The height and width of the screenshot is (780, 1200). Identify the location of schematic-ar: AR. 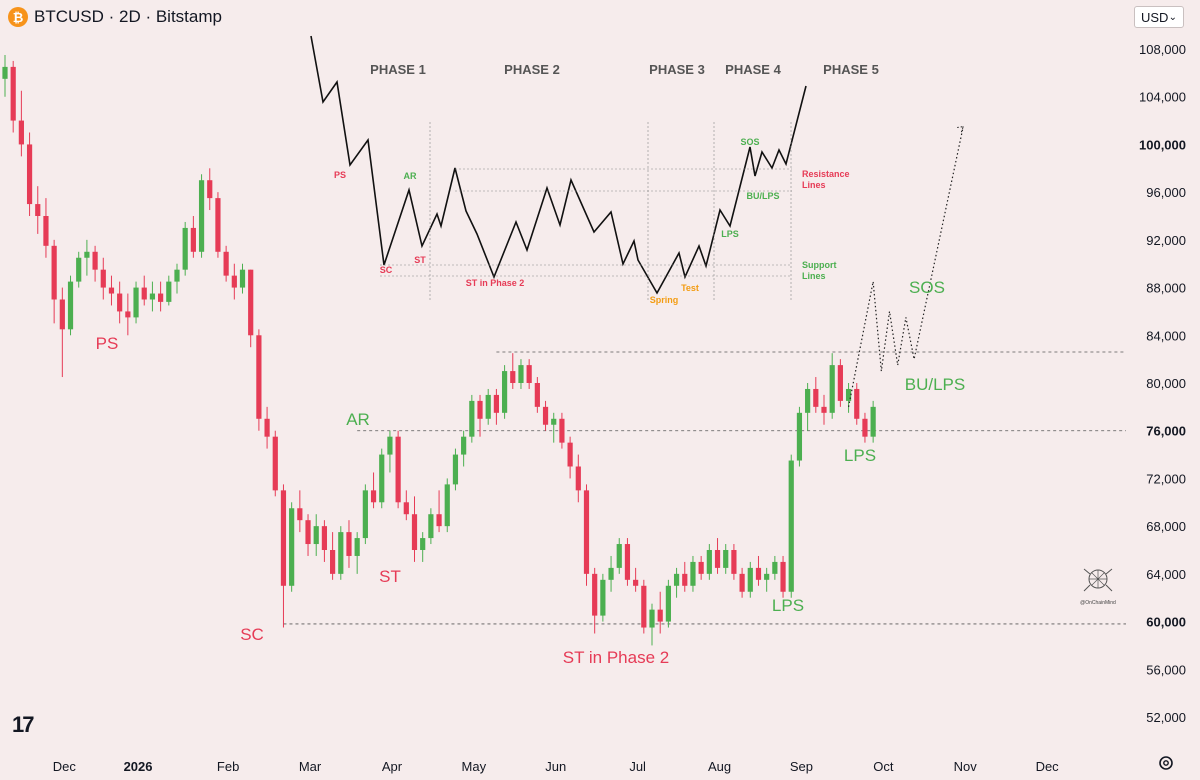
(410, 176).